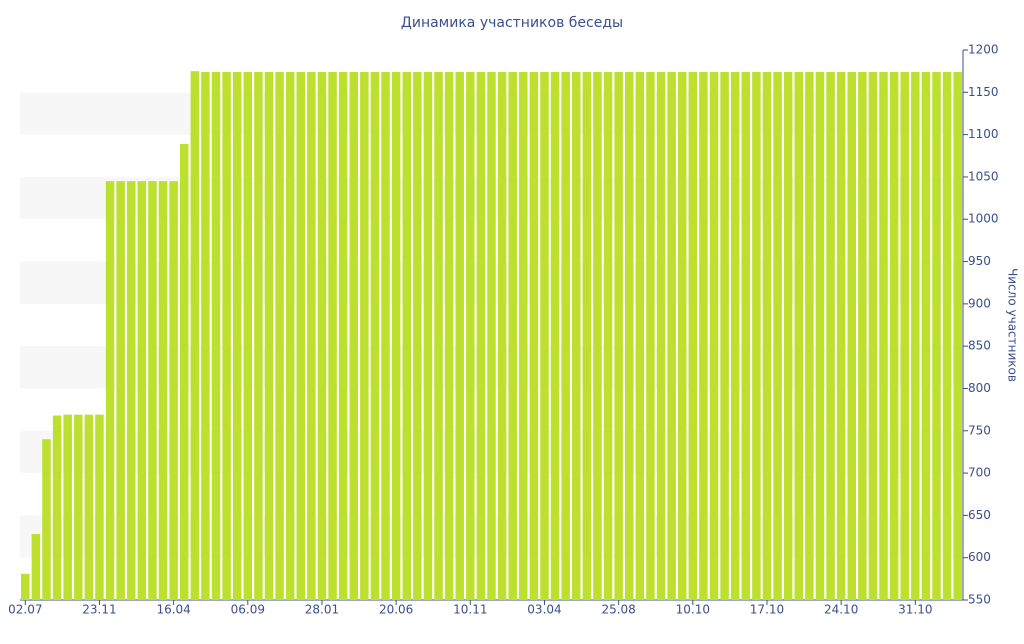 The height and width of the screenshot is (644, 1024). Describe the element at coordinates (693, 610) in the screenshot. I see `x-tick-label: 10.10` at that location.